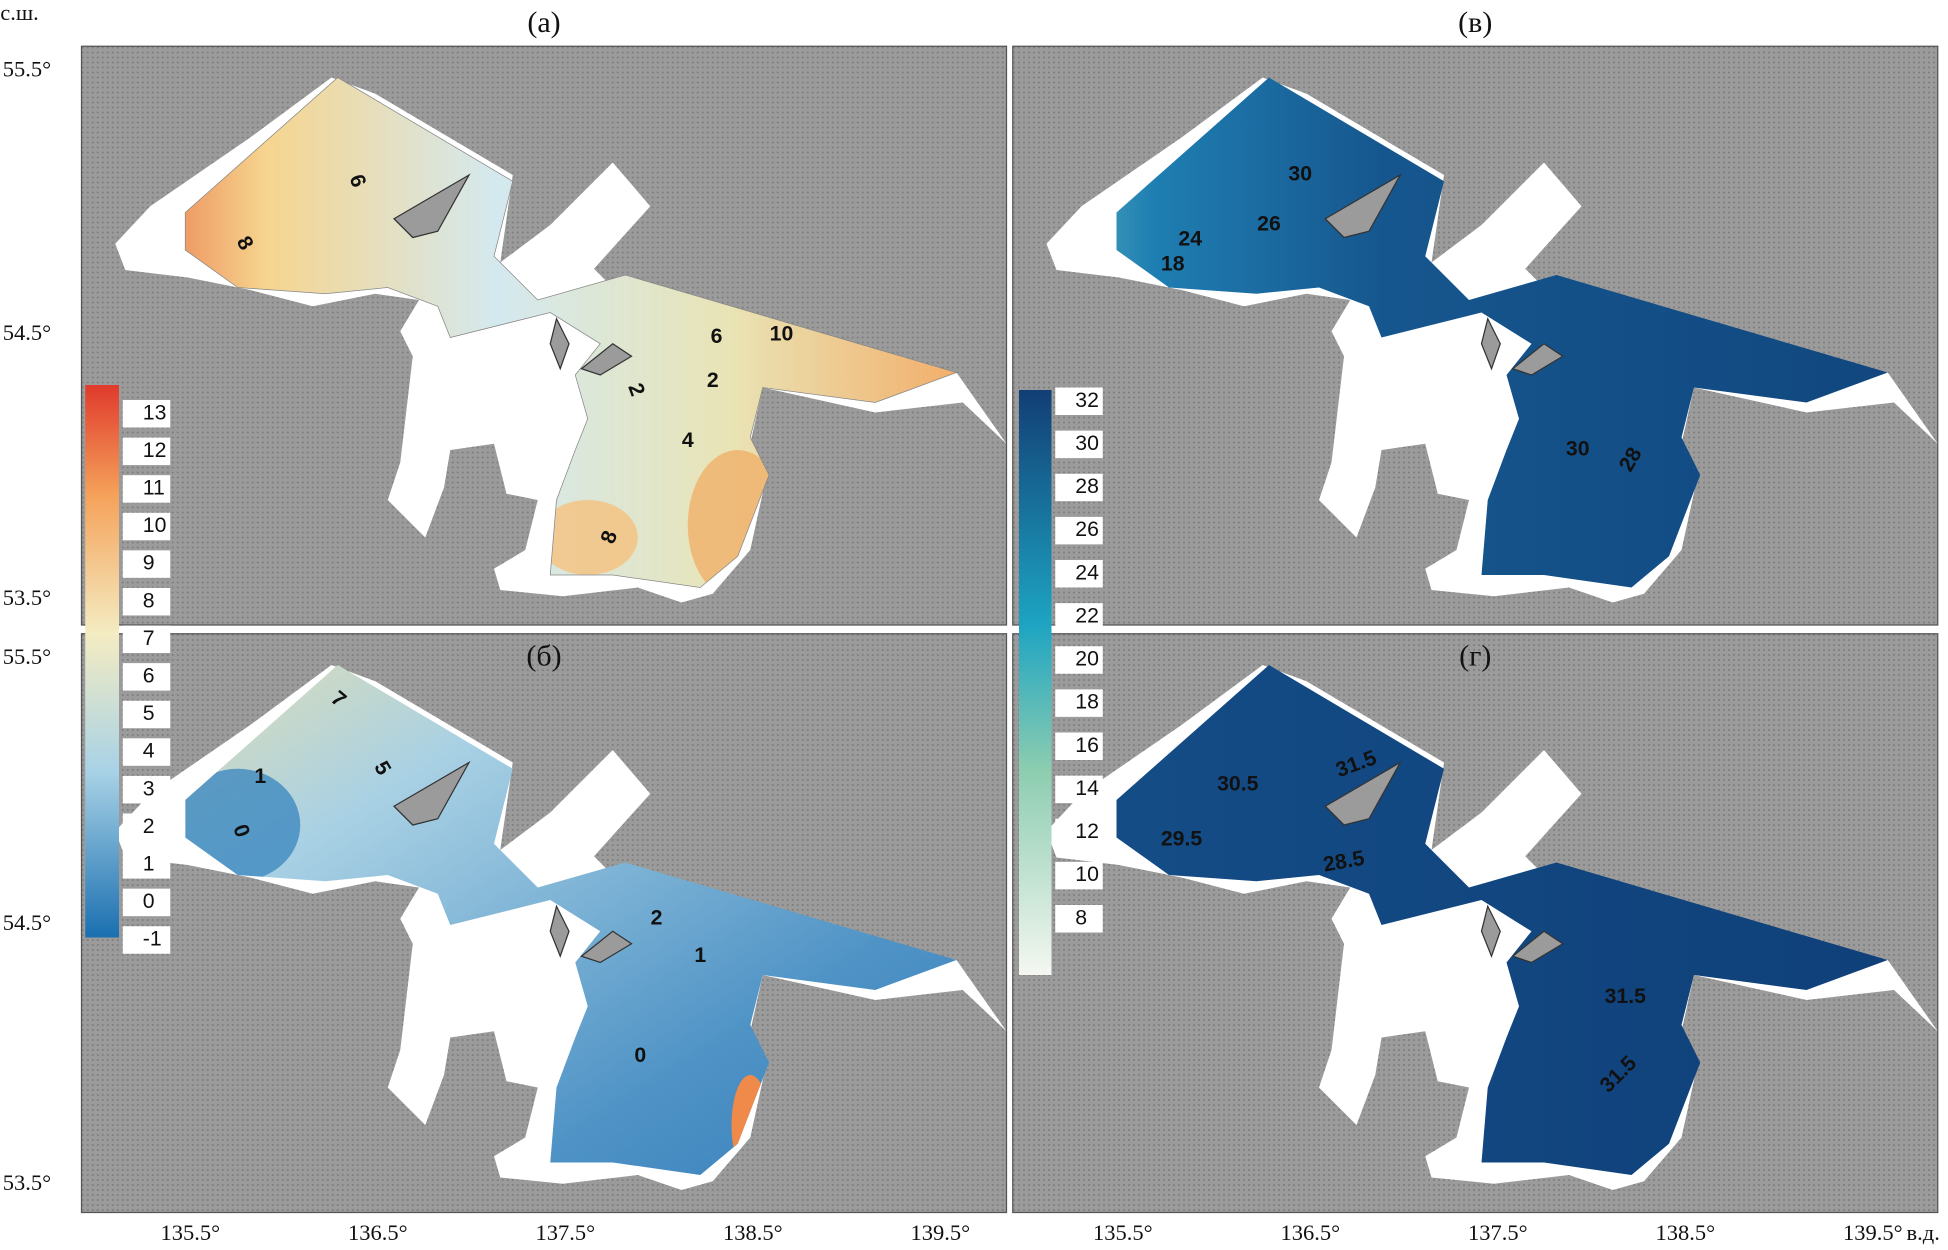 This screenshot has width=1948, height=1250. Describe the element at coordinates (1087, 529) in the screenshot. I see `colorbar-label: 26` at that location.